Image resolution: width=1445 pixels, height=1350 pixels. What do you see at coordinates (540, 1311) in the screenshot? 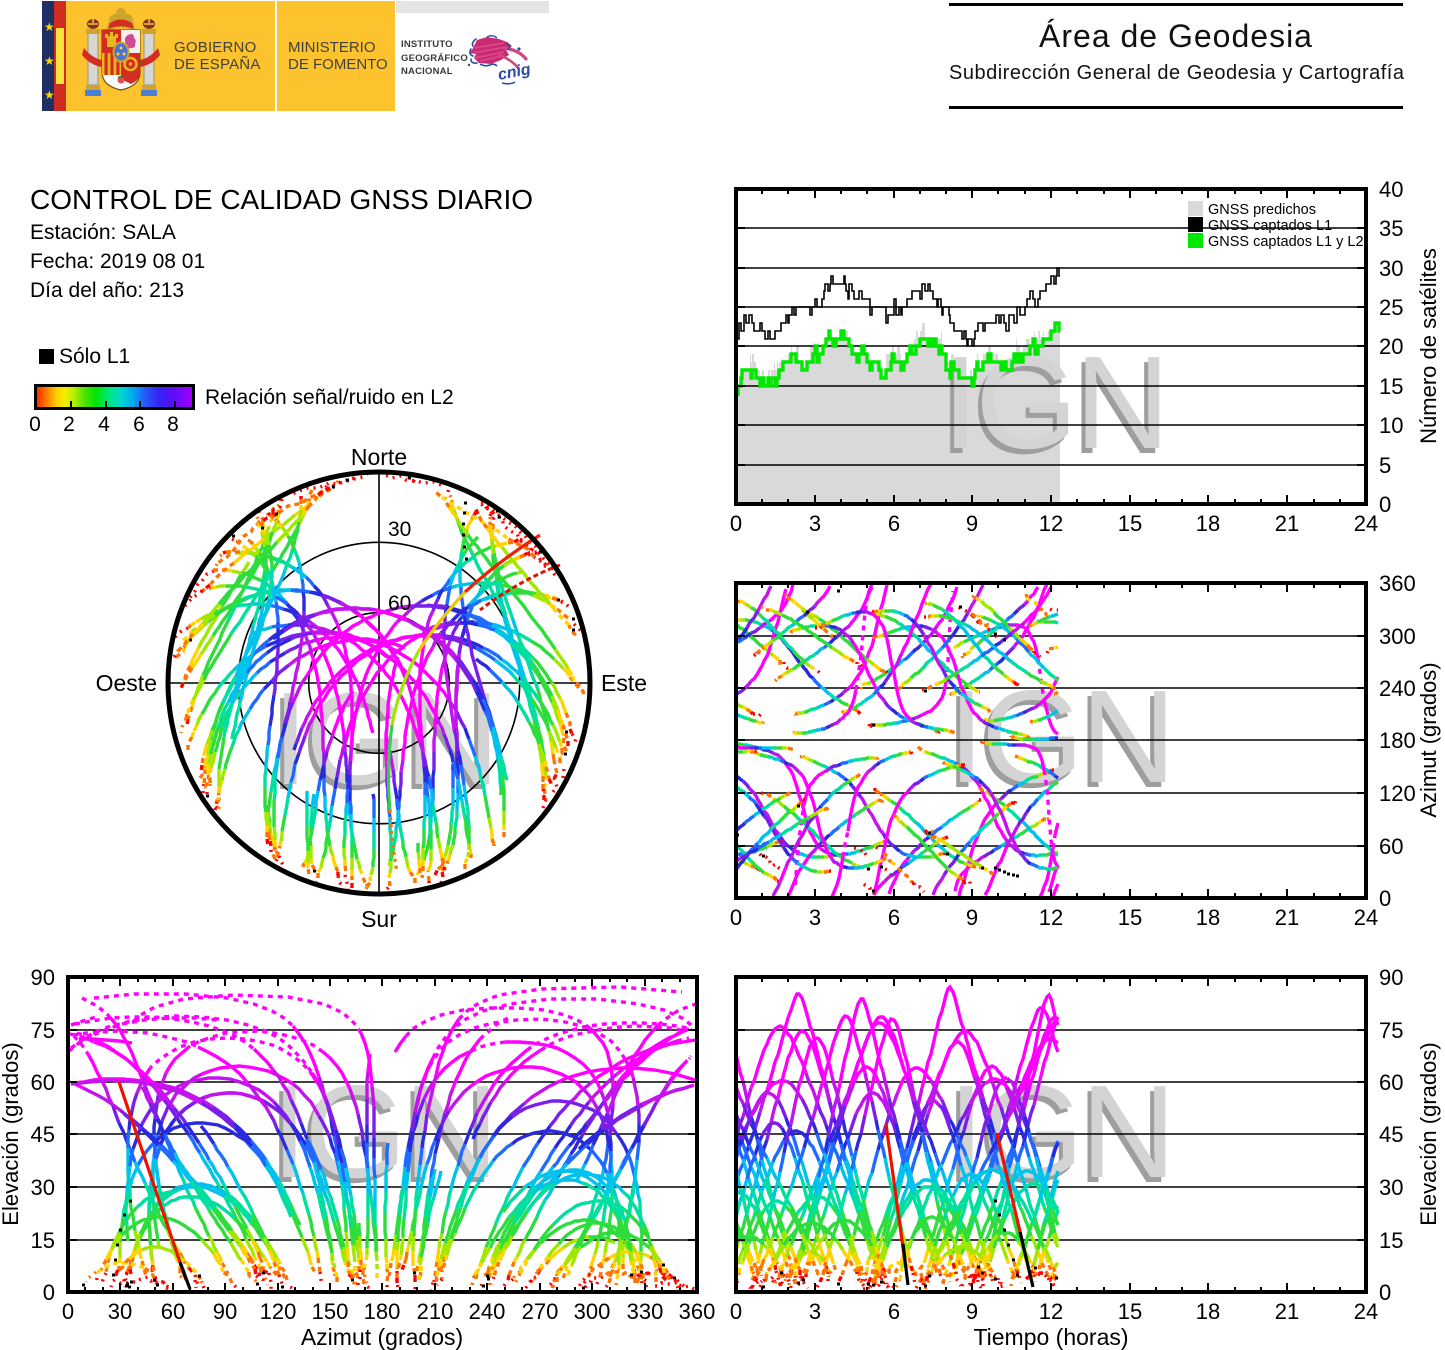
I see `svg-text: 270` at bounding box center [540, 1311].